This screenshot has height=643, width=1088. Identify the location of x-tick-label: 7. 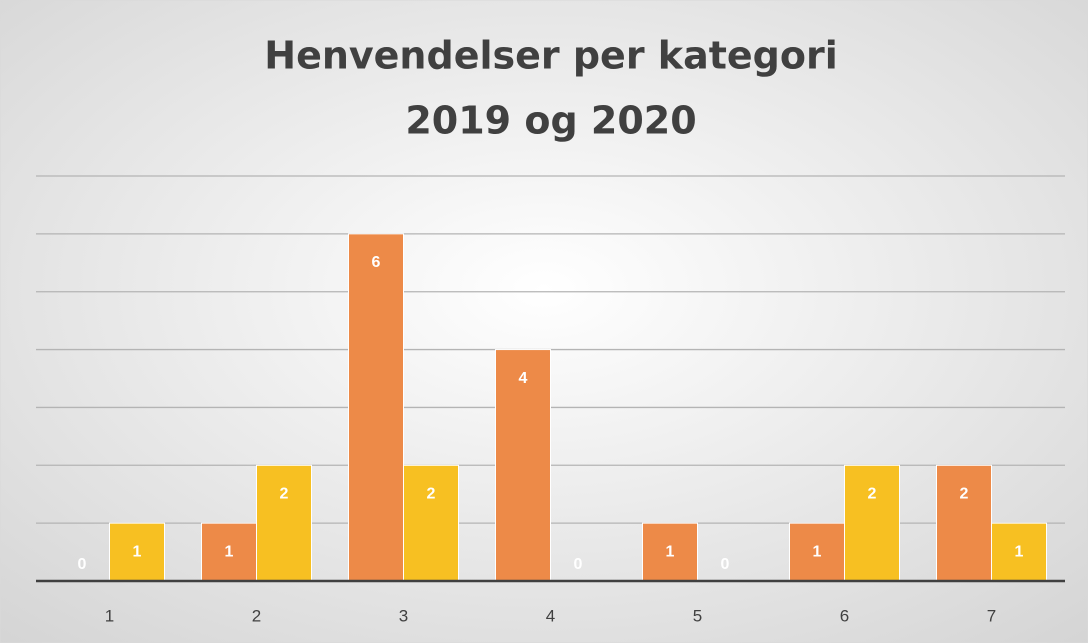
(991, 615).